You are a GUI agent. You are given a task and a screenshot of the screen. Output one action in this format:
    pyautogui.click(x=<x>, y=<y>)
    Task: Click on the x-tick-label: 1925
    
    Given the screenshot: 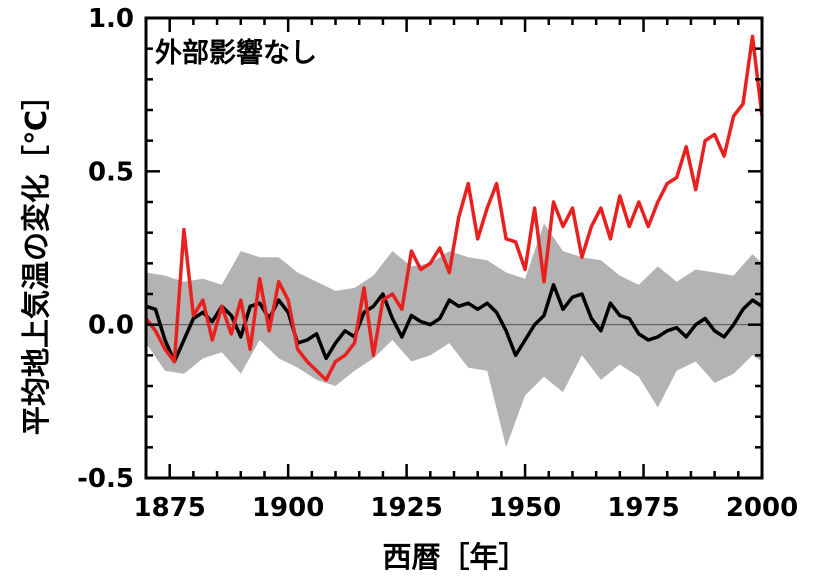 What is the action you would take?
    pyautogui.click(x=406, y=508)
    